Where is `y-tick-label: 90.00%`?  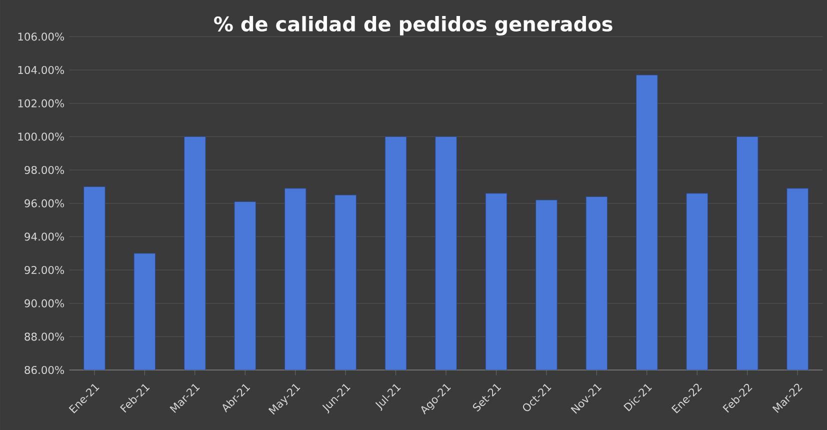
y-tick-label: 90.00% is located at coordinates (44, 303).